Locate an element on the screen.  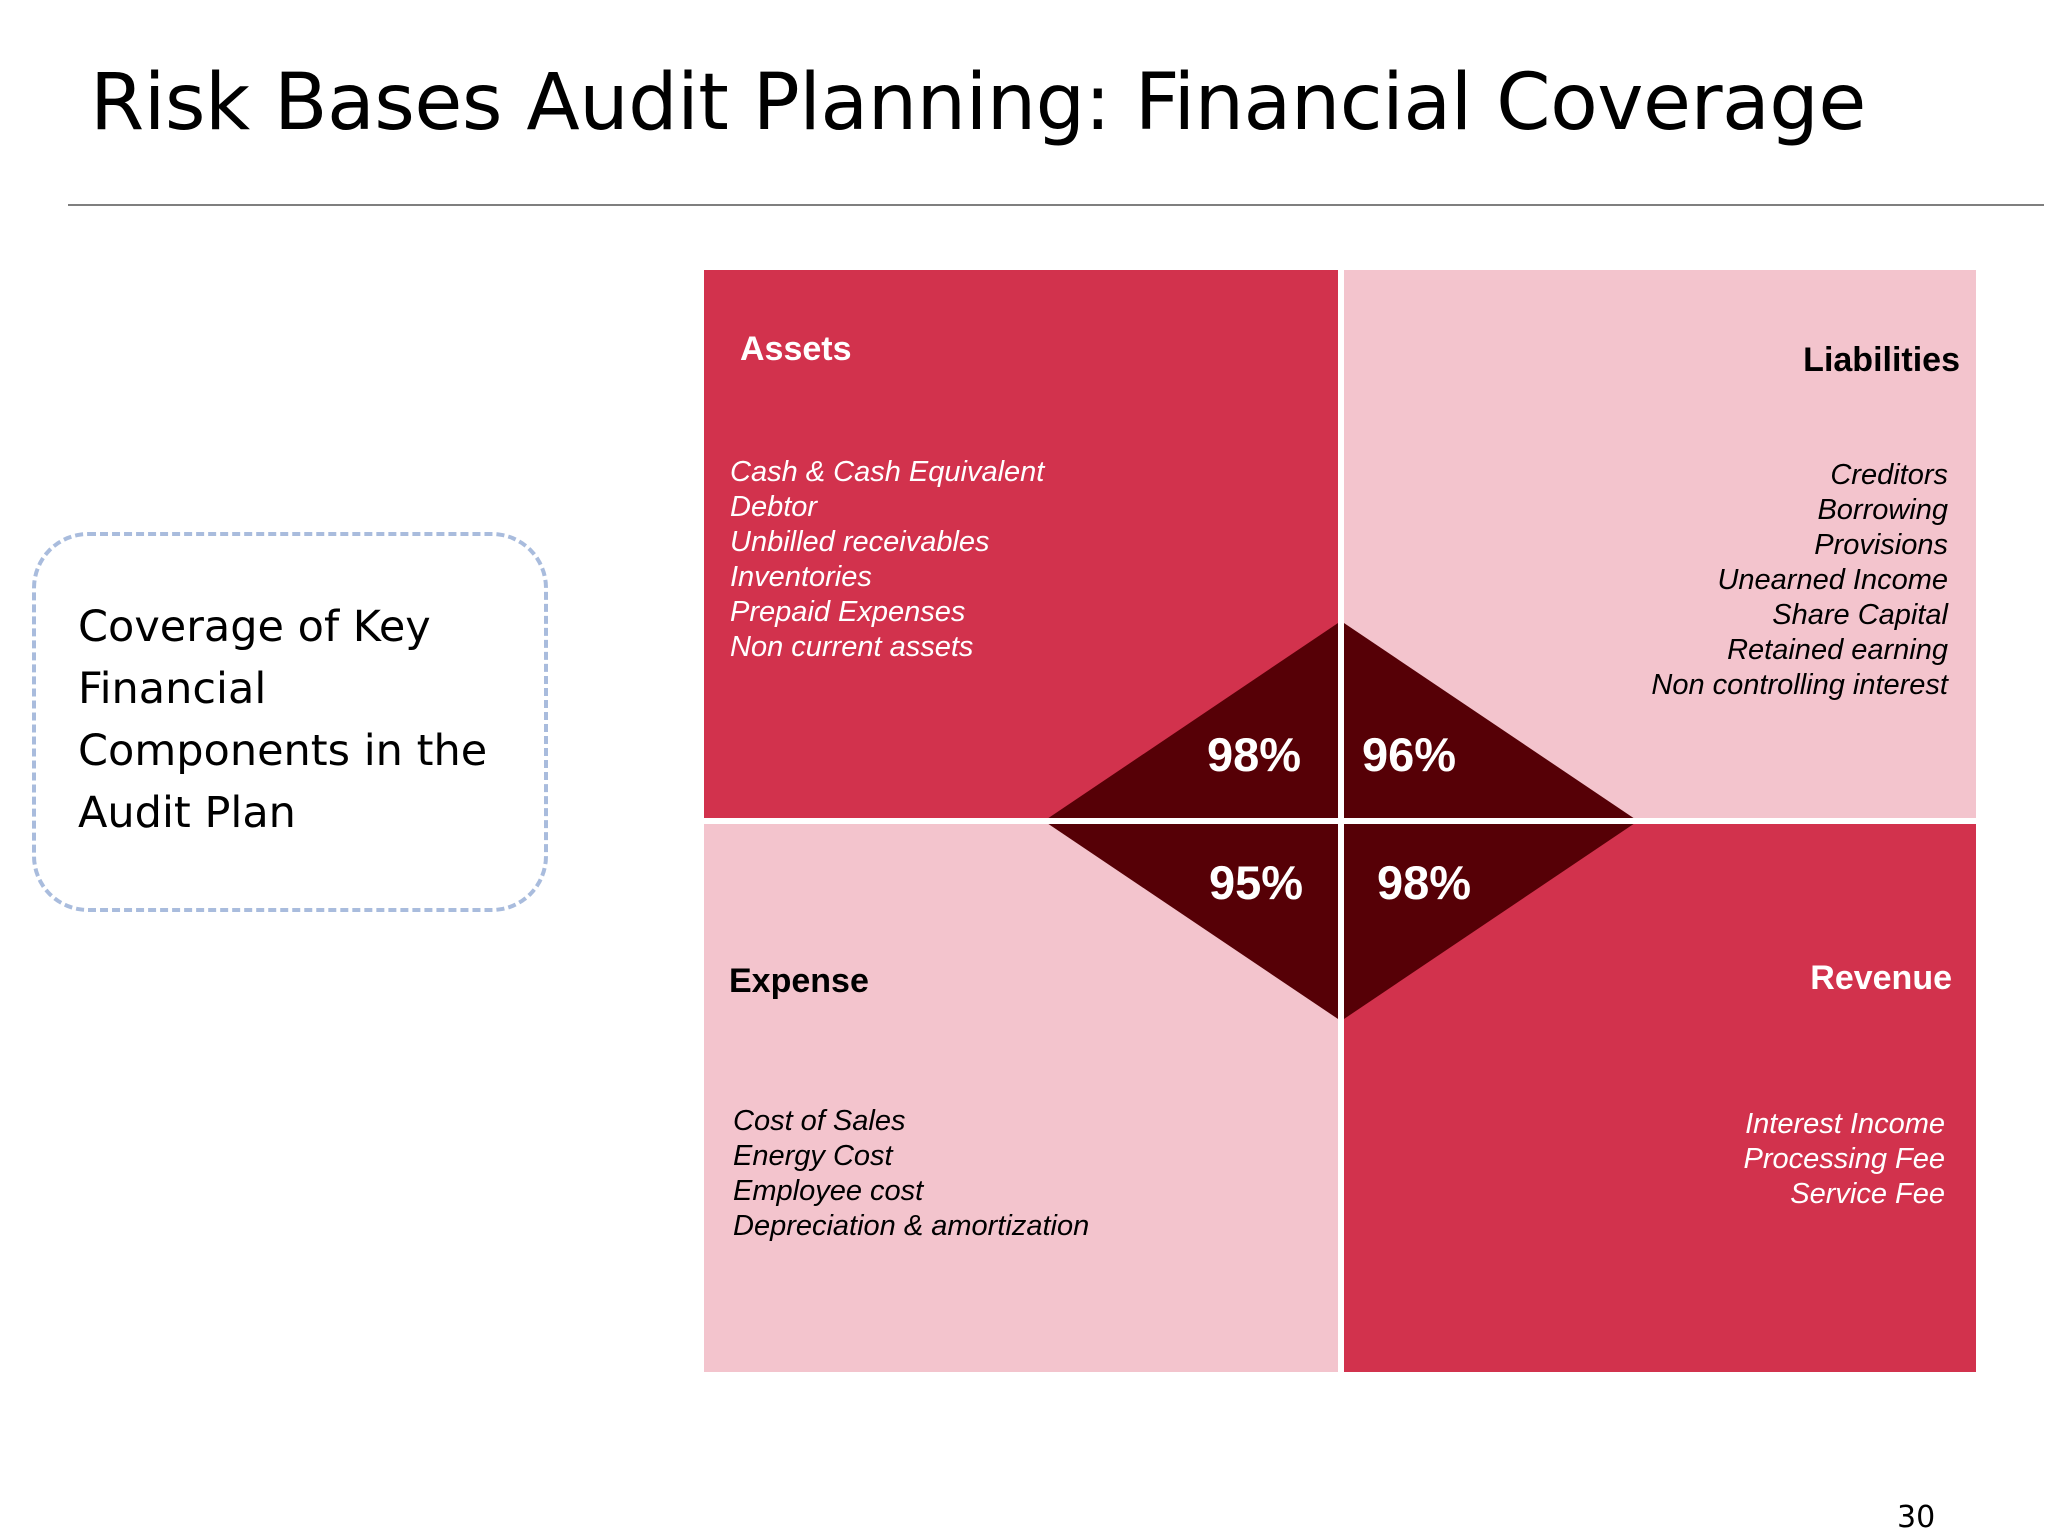
revenue-item: Interest Income is located at coordinates (1845, 1124).